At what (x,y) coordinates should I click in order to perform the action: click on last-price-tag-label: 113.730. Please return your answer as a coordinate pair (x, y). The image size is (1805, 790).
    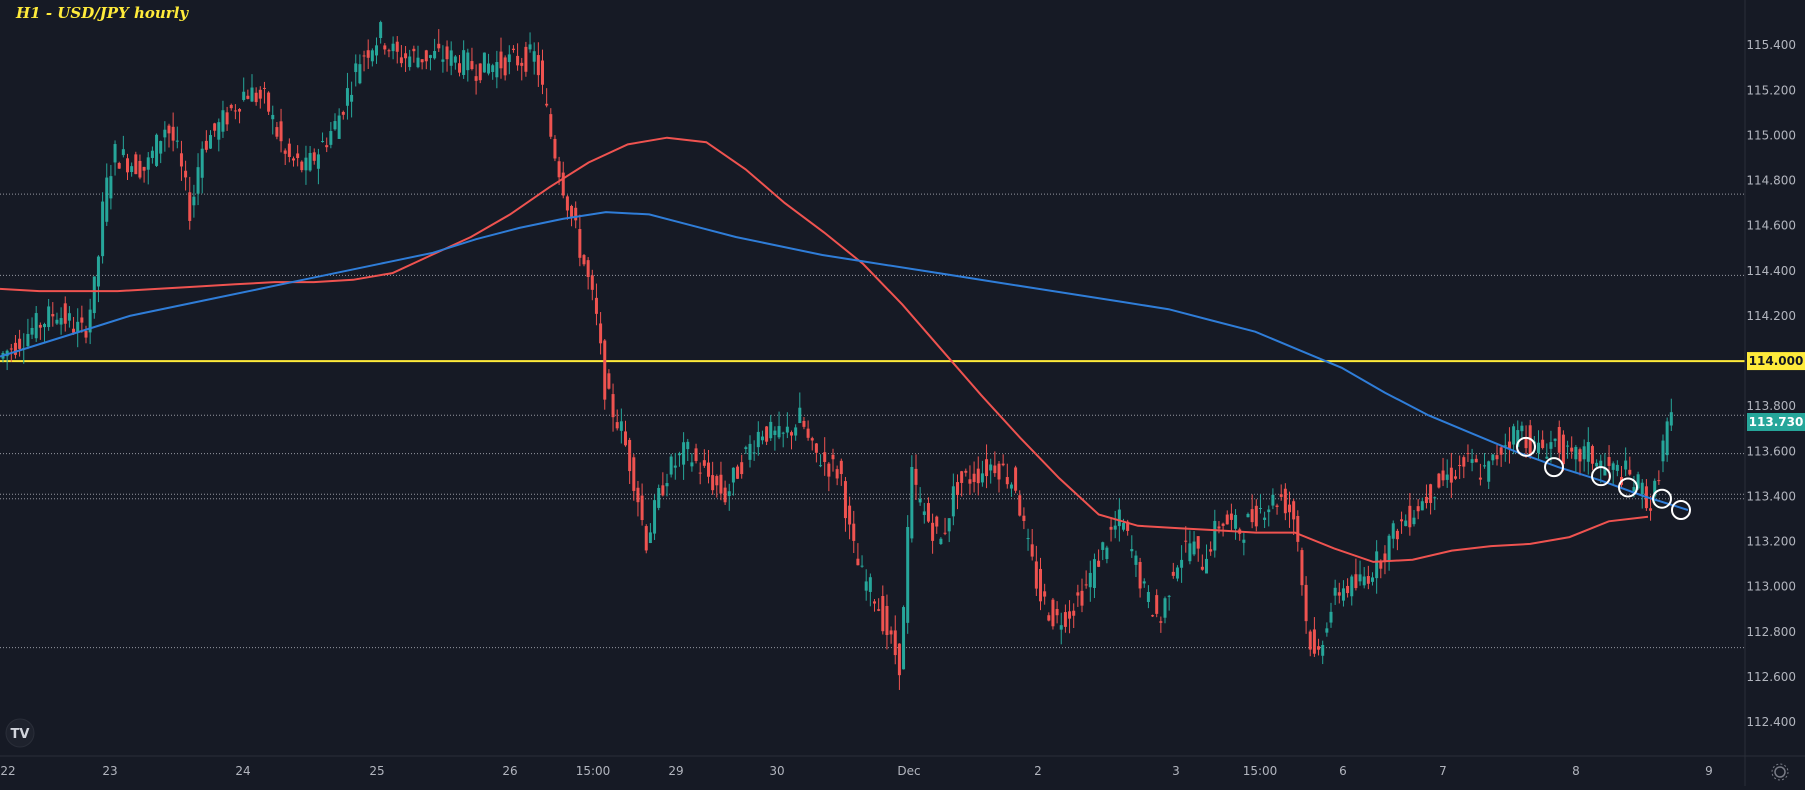
    Looking at the image, I should click on (1776, 422).